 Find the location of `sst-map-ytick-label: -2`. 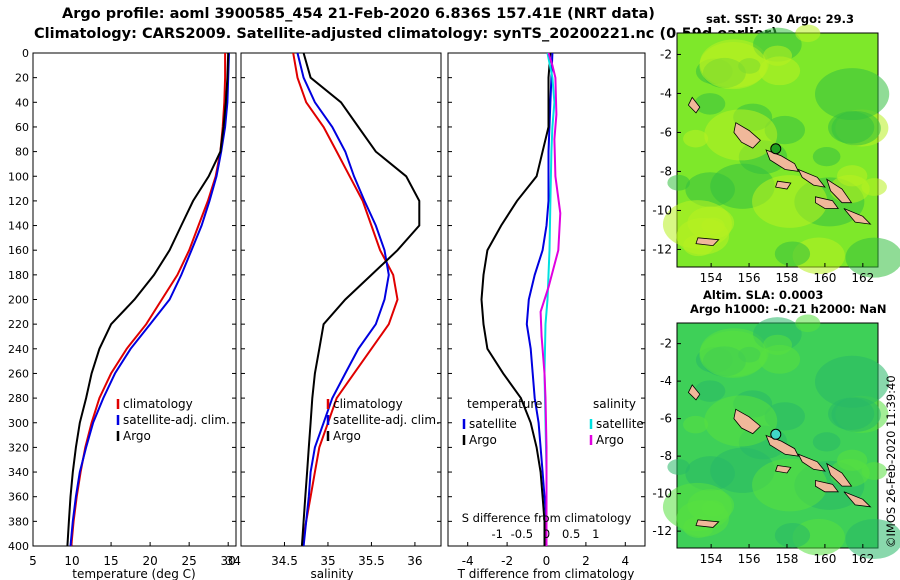

sst-map-ytick-label: -2 is located at coordinates (666, 54).